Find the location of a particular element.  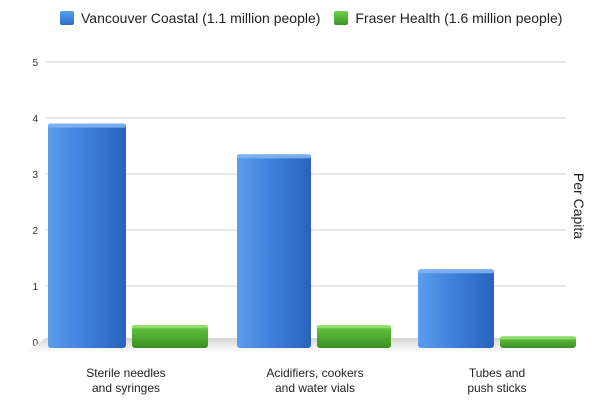

legend-swatch-vancouver is located at coordinates (67, 18).